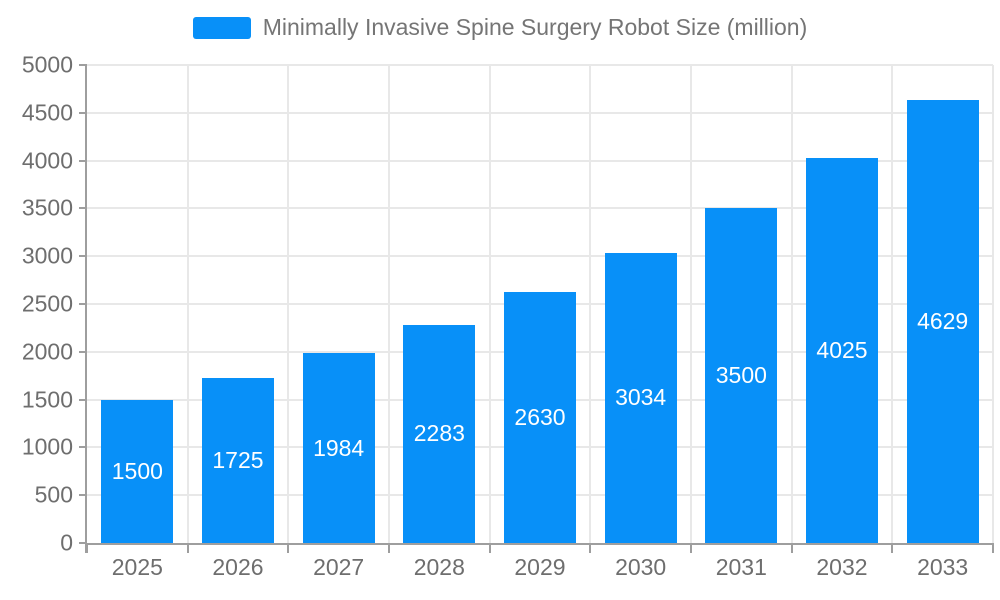  Describe the element at coordinates (86, 309) in the screenshot. I see `y-axis-line` at that location.